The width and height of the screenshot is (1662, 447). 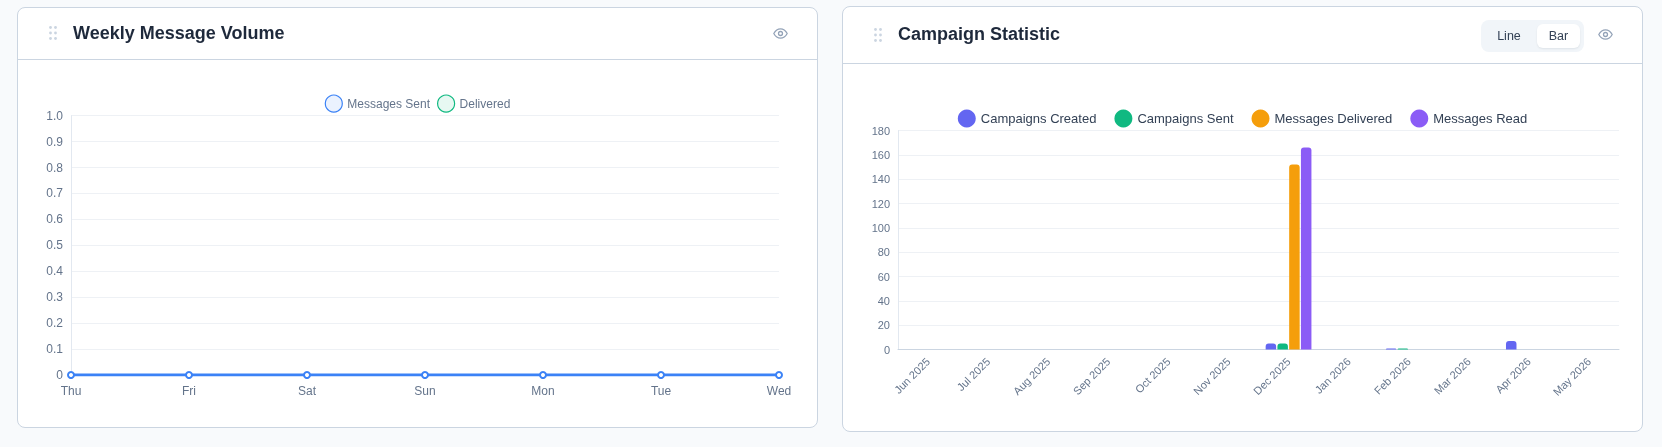 I want to click on y-tick-label: 1.0, so click(x=55, y=115).